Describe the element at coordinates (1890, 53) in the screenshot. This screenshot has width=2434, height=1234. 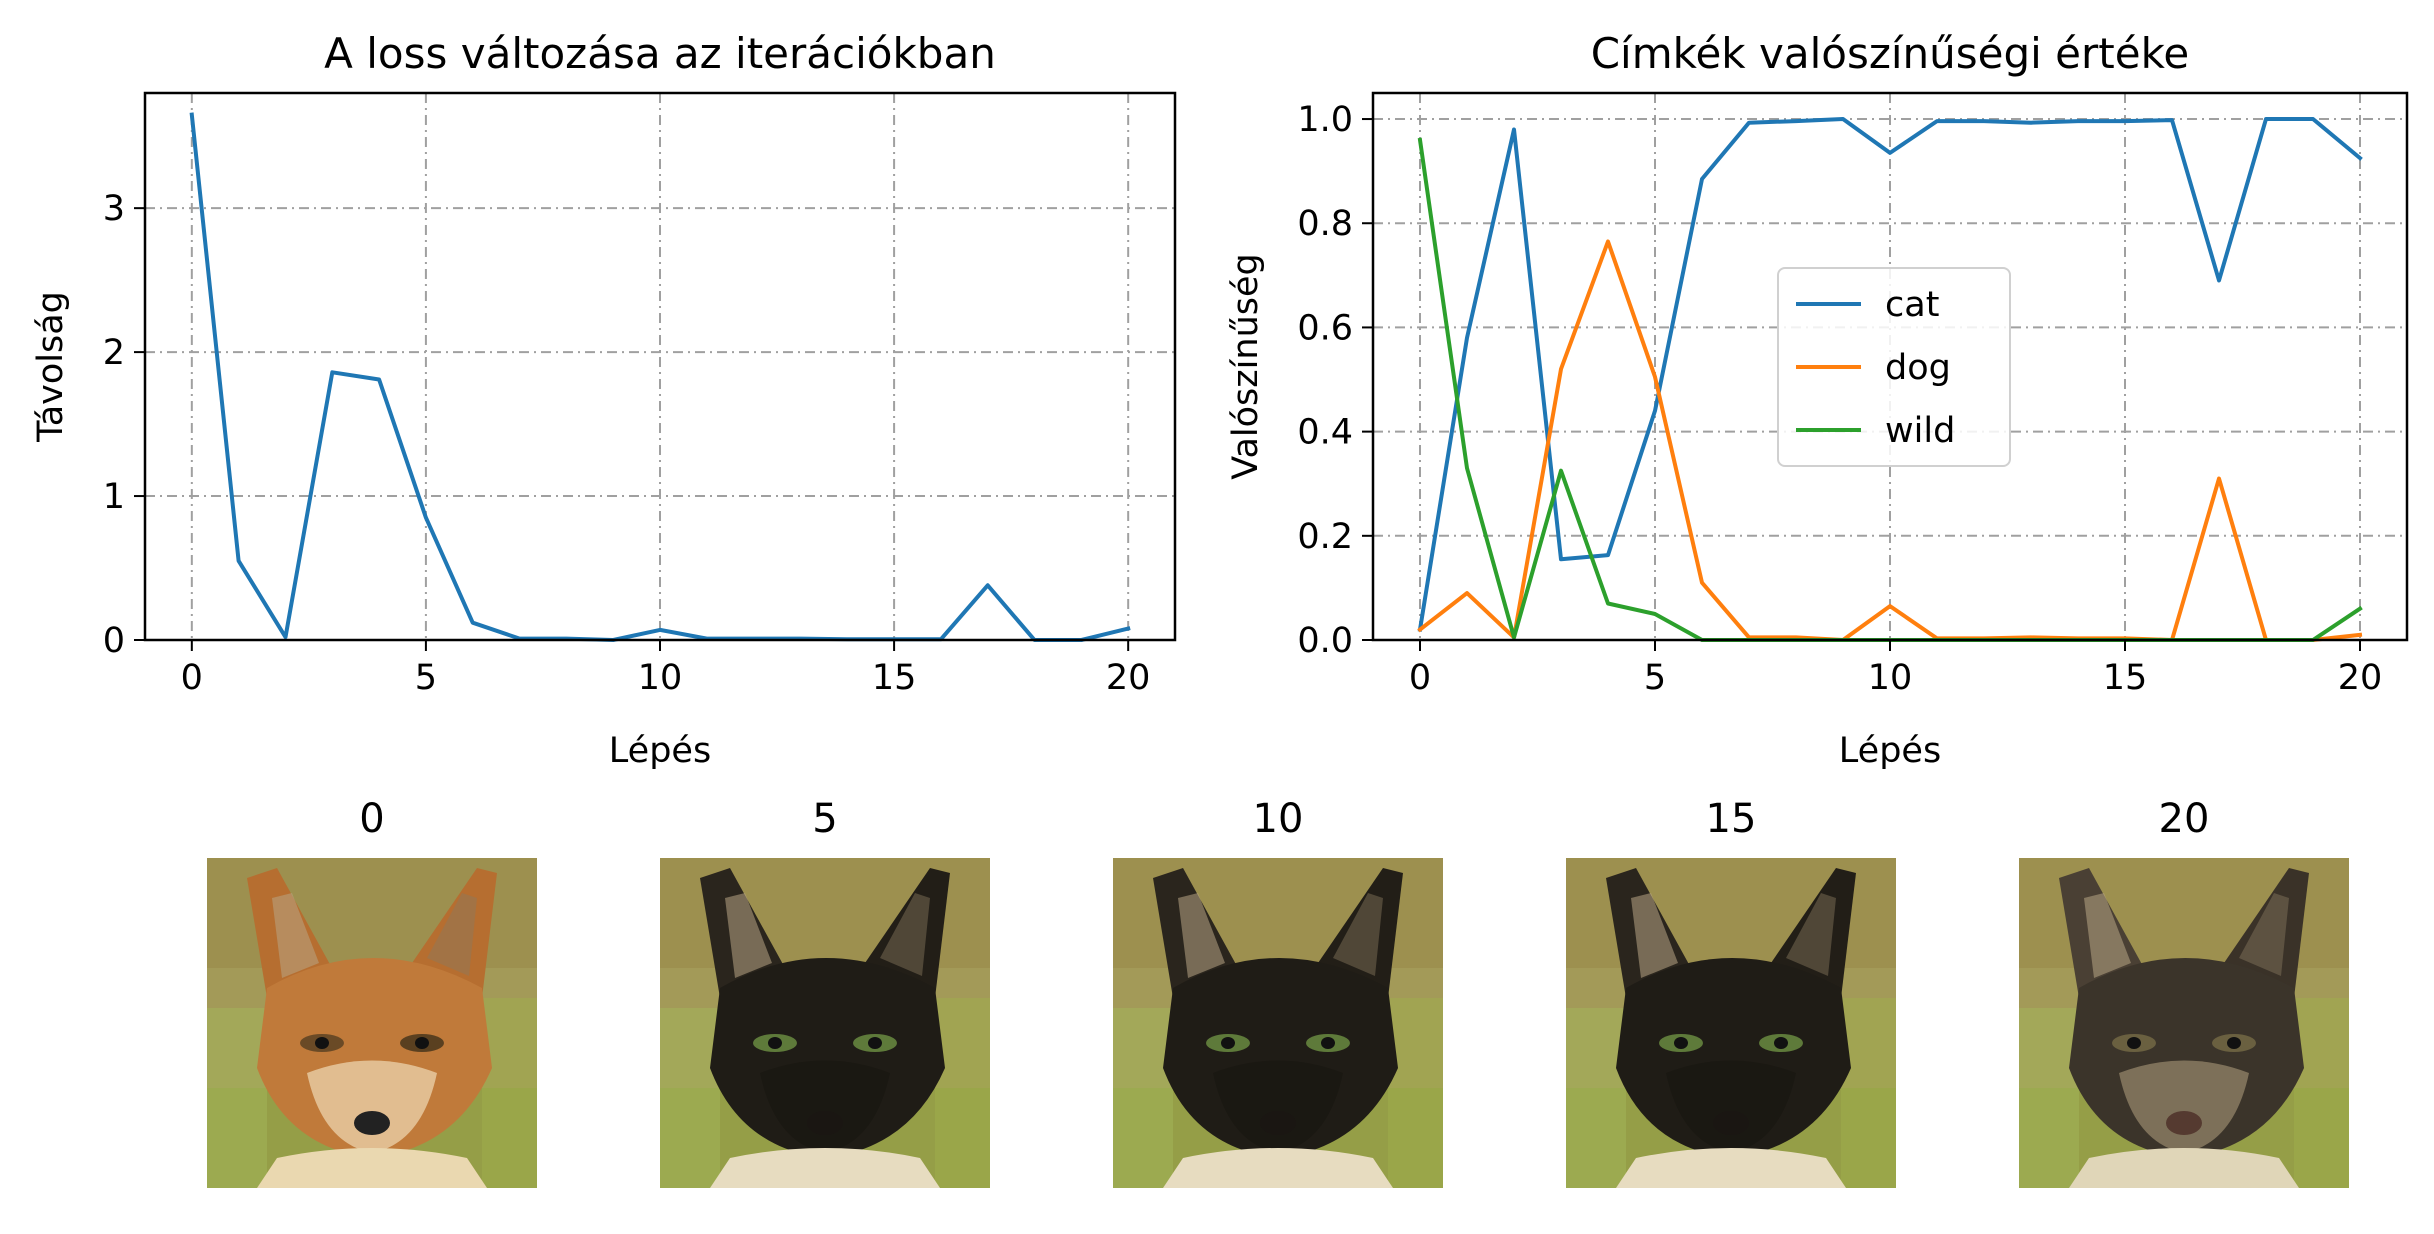
I see `chart-title: Címkék valószínűségi értéke` at that location.